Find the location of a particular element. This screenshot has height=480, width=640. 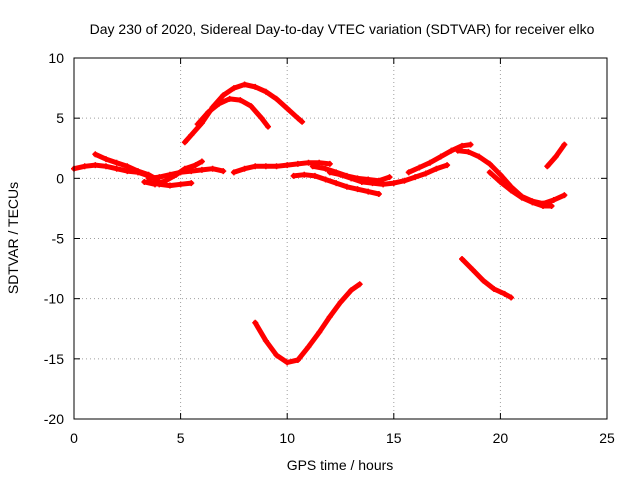

y-tick-label: 10 is located at coordinates (56, 58).